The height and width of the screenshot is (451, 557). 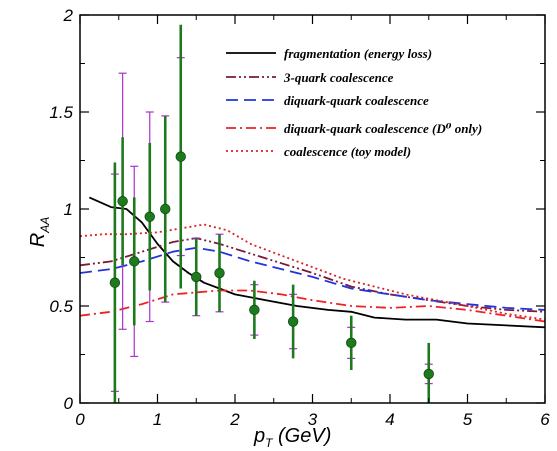 What do you see at coordinates (269, 443) in the screenshot?
I see `x-axis-title-sub: T` at bounding box center [269, 443].